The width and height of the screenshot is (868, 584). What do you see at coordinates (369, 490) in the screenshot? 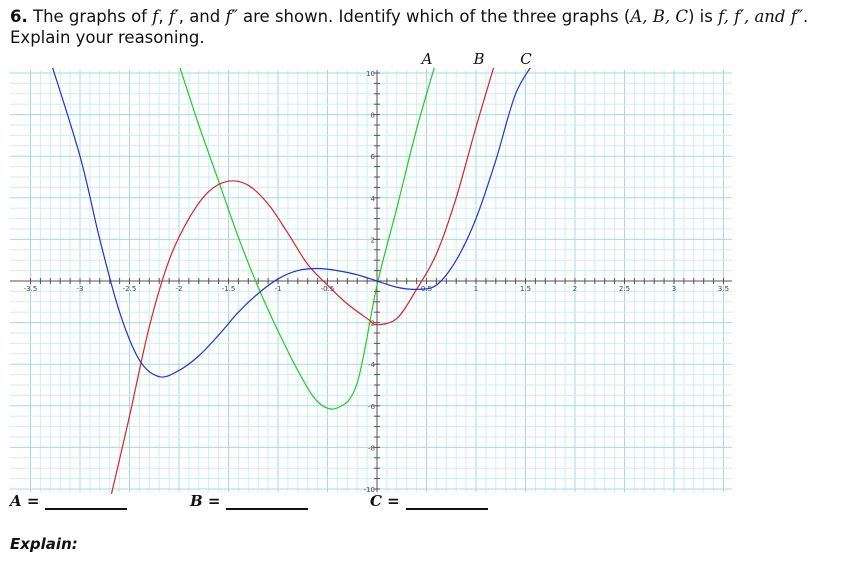
I see `y-tick-label: -10` at bounding box center [369, 490].